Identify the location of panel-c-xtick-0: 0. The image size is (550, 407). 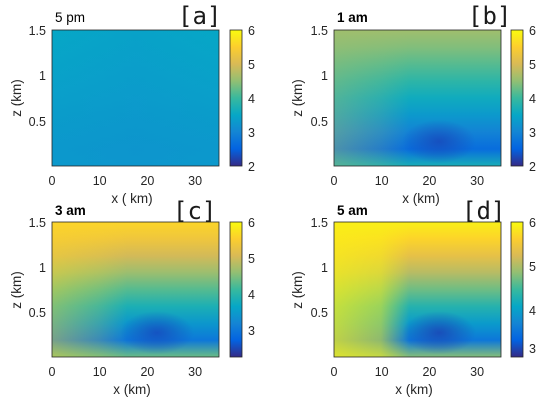
(52, 372).